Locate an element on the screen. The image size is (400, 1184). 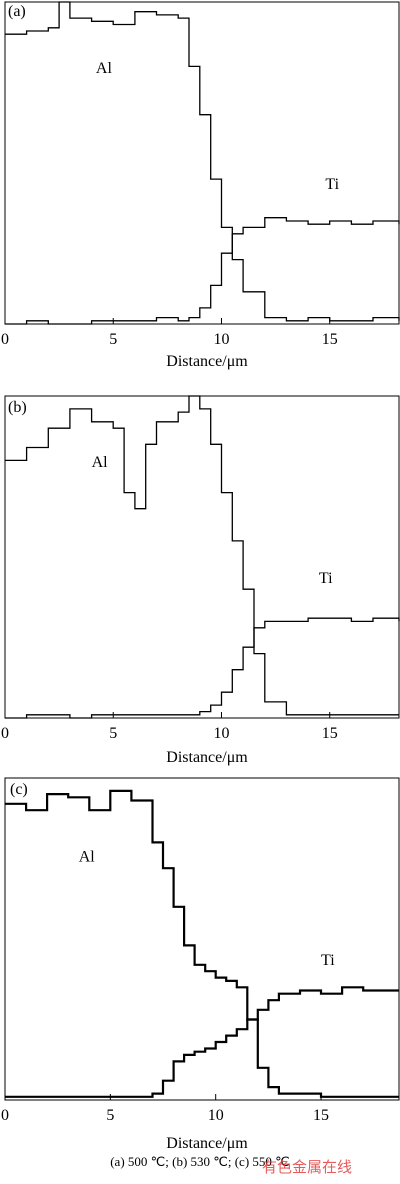
figure-caption: (a) 500 ℃; (b) 530 ℃; (c) 550 ℃ is located at coordinates (200, 1161).